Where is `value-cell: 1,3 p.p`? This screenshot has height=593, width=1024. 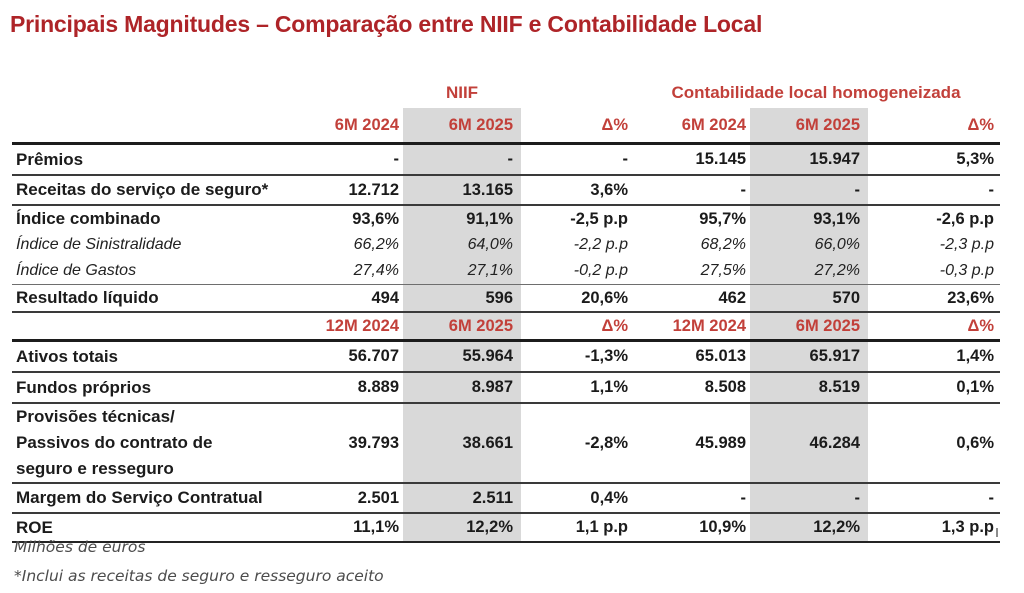
value-cell: 1,3 p.p is located at coordinates (934, 528).